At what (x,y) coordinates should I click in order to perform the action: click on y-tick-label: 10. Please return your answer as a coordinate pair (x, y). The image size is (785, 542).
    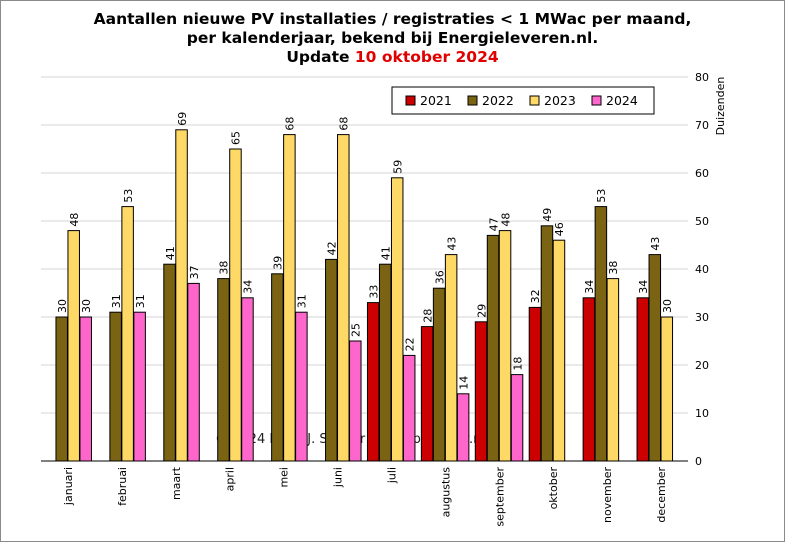
    Looking at the image, I should click on (702, 413).